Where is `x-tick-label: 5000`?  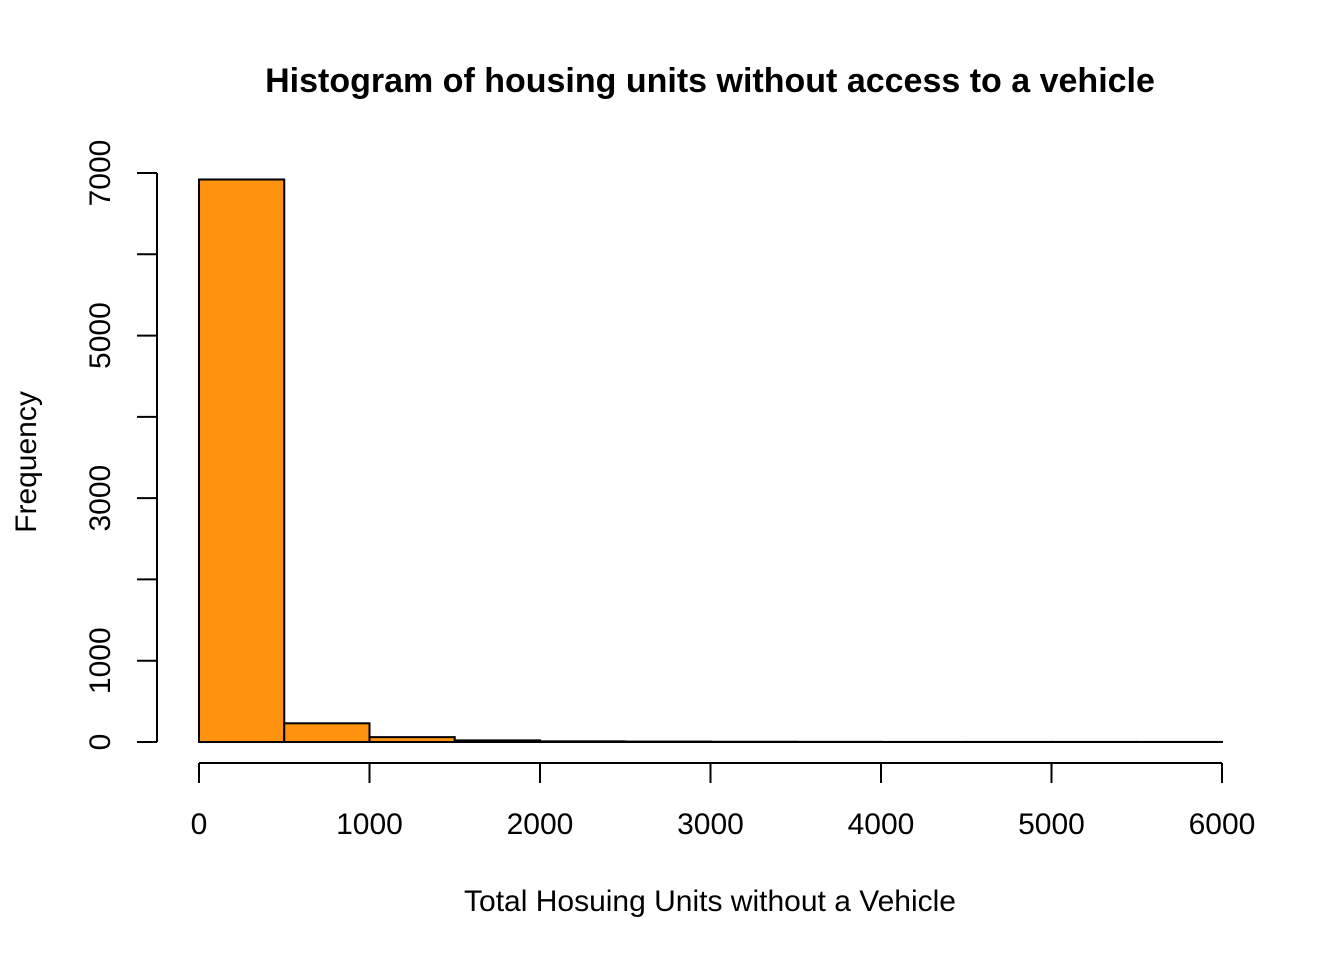 x-tick-label: 5000 is located at coordinates (1051, 824).